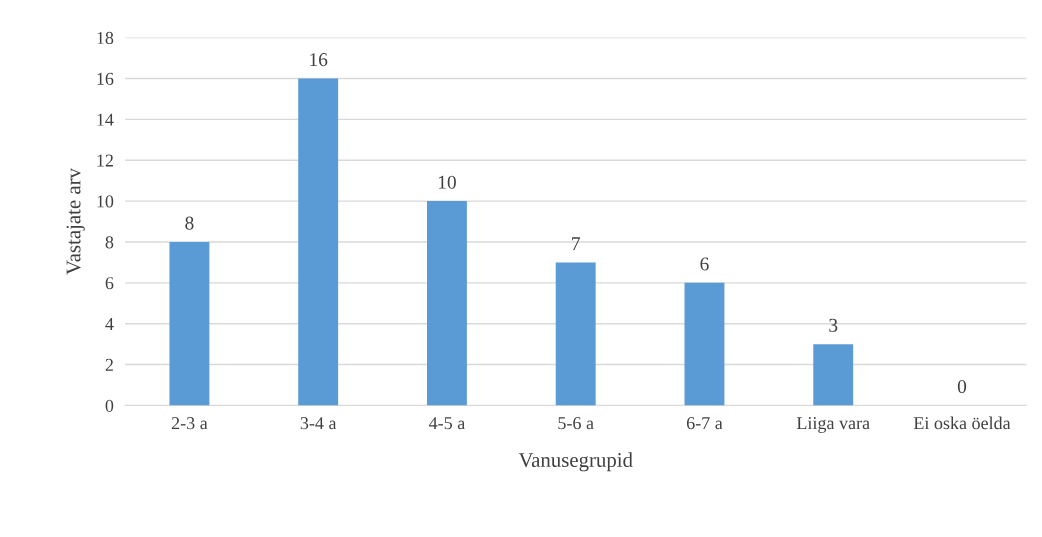 This screenshot has height=537, width=1042. Describe the element at coordinates (319, 60) in the screenshot. I see `data-label: 16` at that location.